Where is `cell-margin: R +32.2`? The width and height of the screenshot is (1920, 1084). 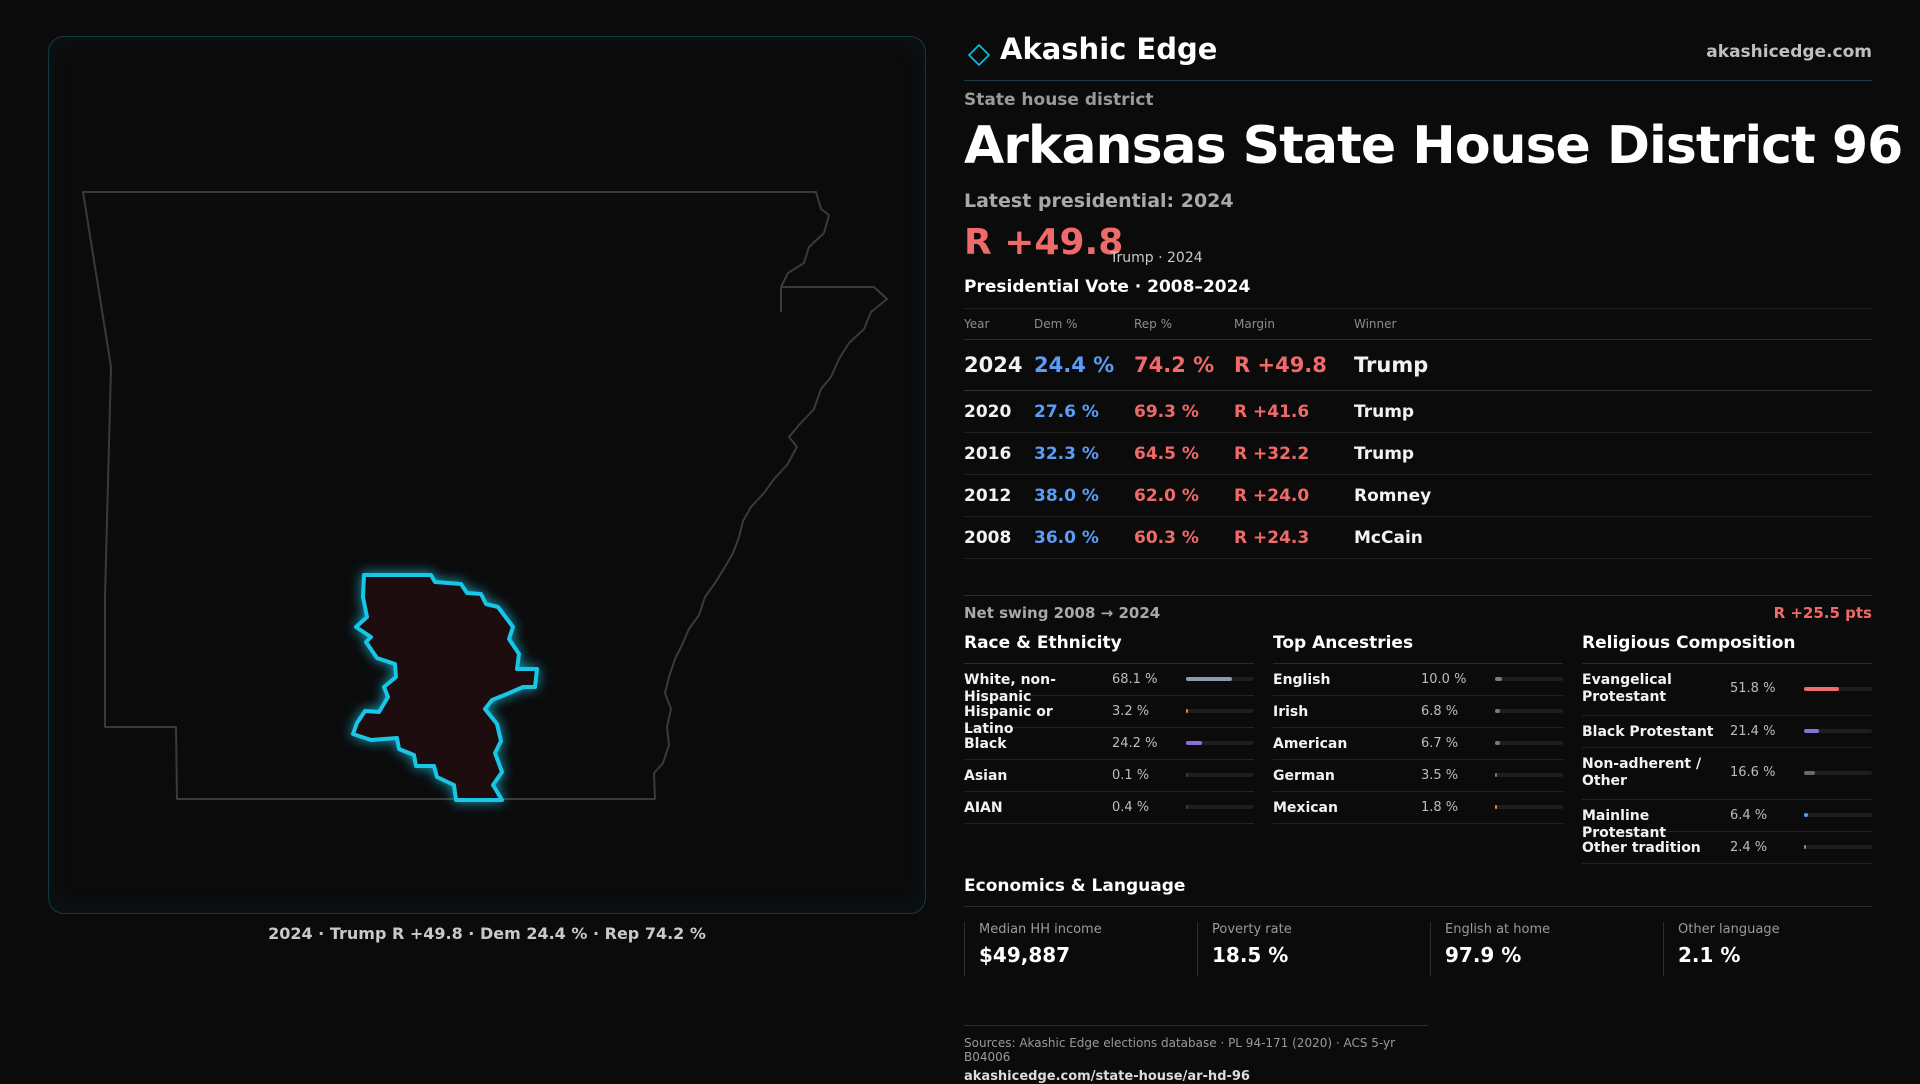 cell-margin: R +32.2 is located at coordinates (1294, 453).